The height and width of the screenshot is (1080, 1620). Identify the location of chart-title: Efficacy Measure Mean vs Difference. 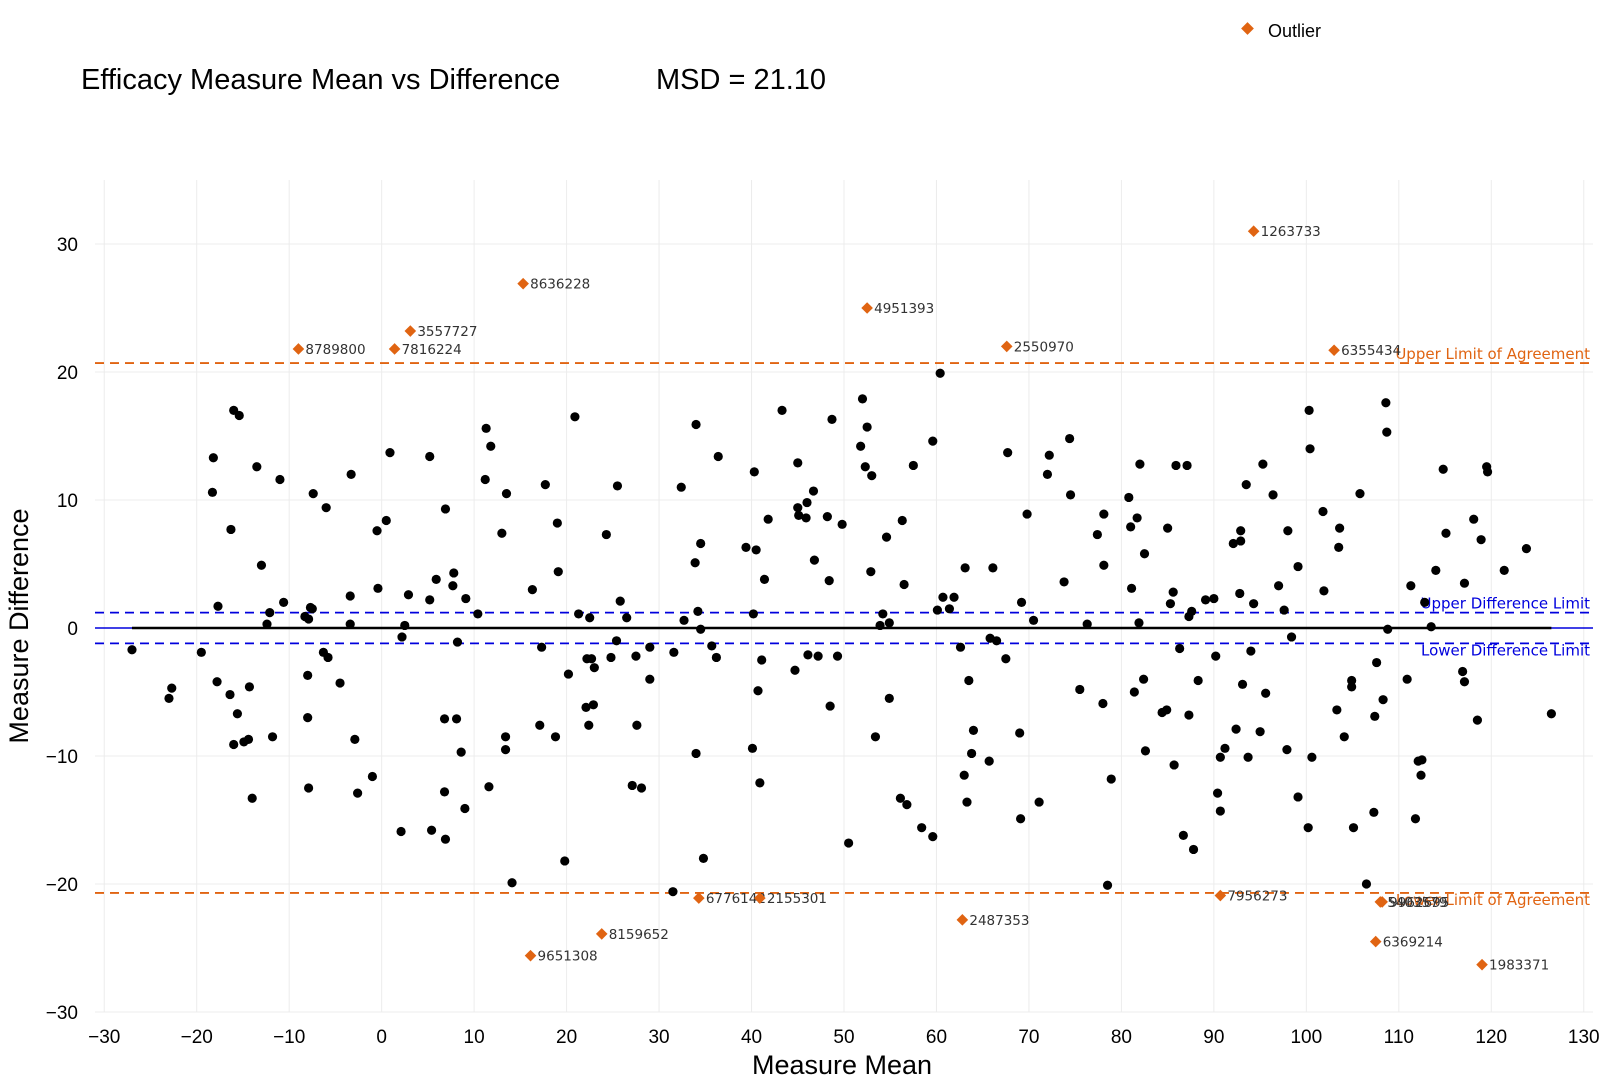
(320, 80).